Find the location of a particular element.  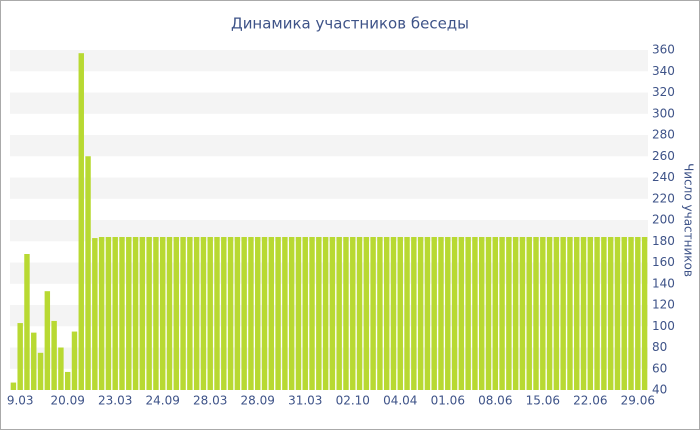

x-tick-label: 22.06 is located at coordinates (590, 401).